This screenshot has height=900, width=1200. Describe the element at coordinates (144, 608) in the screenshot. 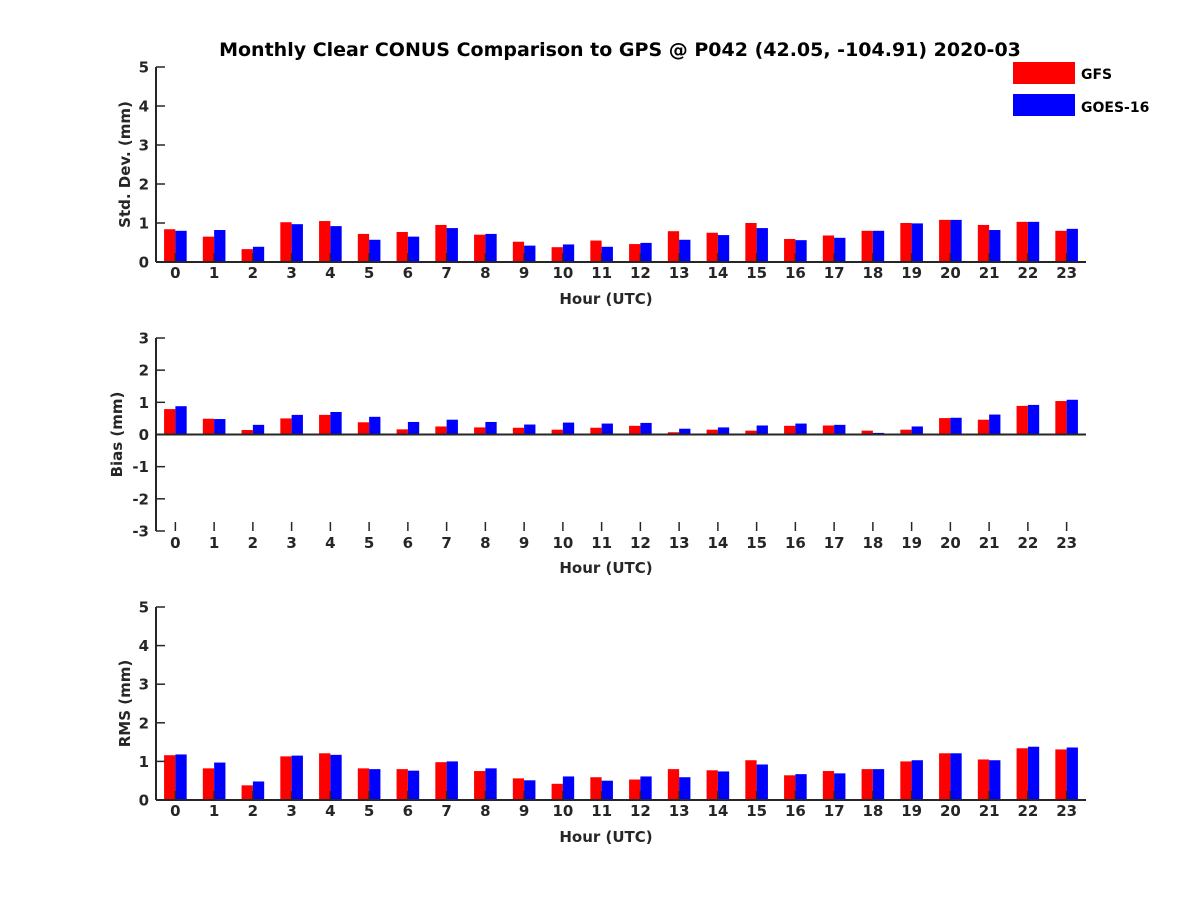

I see `rms-y-tick-label: 5` at that location.